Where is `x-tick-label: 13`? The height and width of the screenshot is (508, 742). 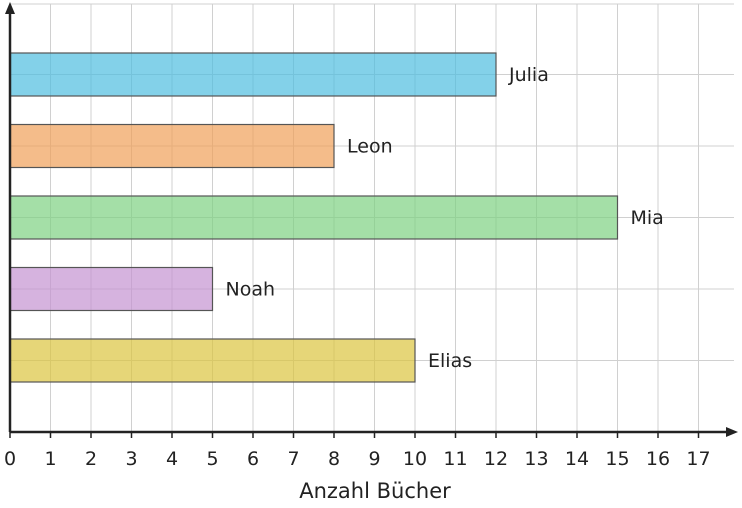
x-tick-label: 13 is located at coordinates (536, 459).